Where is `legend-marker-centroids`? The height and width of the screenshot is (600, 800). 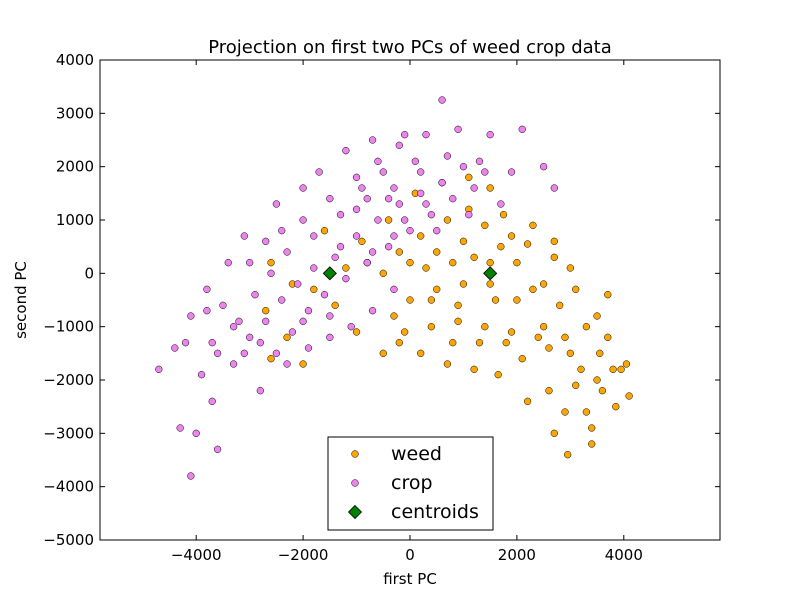 legend-marker-centroids is located at coordinates (355, 512).